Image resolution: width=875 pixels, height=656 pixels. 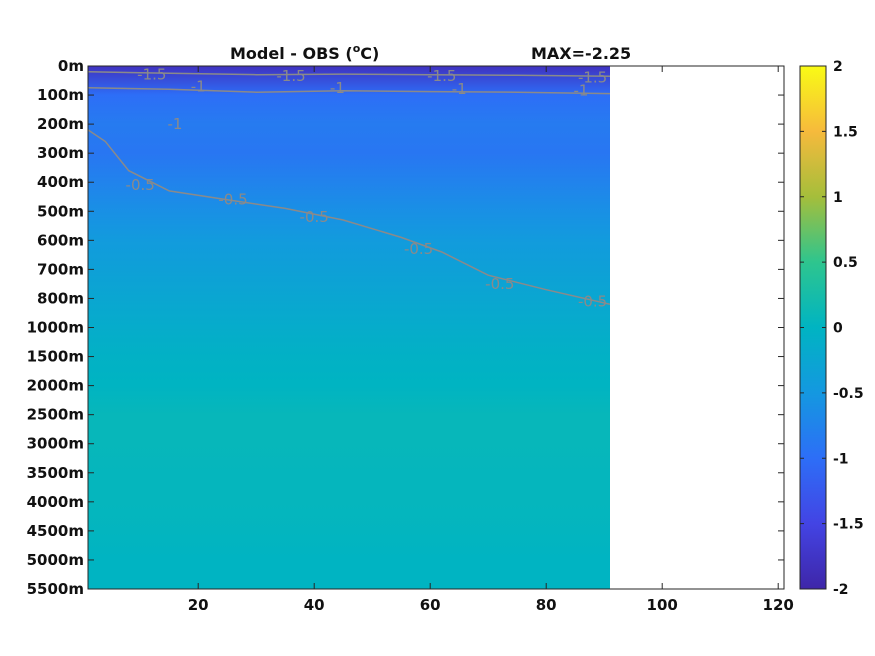 What do you see at coordinates (55, 357) in the screenshot?
I see `y-tick-label: 1500m` at bounding box center [55, 357].